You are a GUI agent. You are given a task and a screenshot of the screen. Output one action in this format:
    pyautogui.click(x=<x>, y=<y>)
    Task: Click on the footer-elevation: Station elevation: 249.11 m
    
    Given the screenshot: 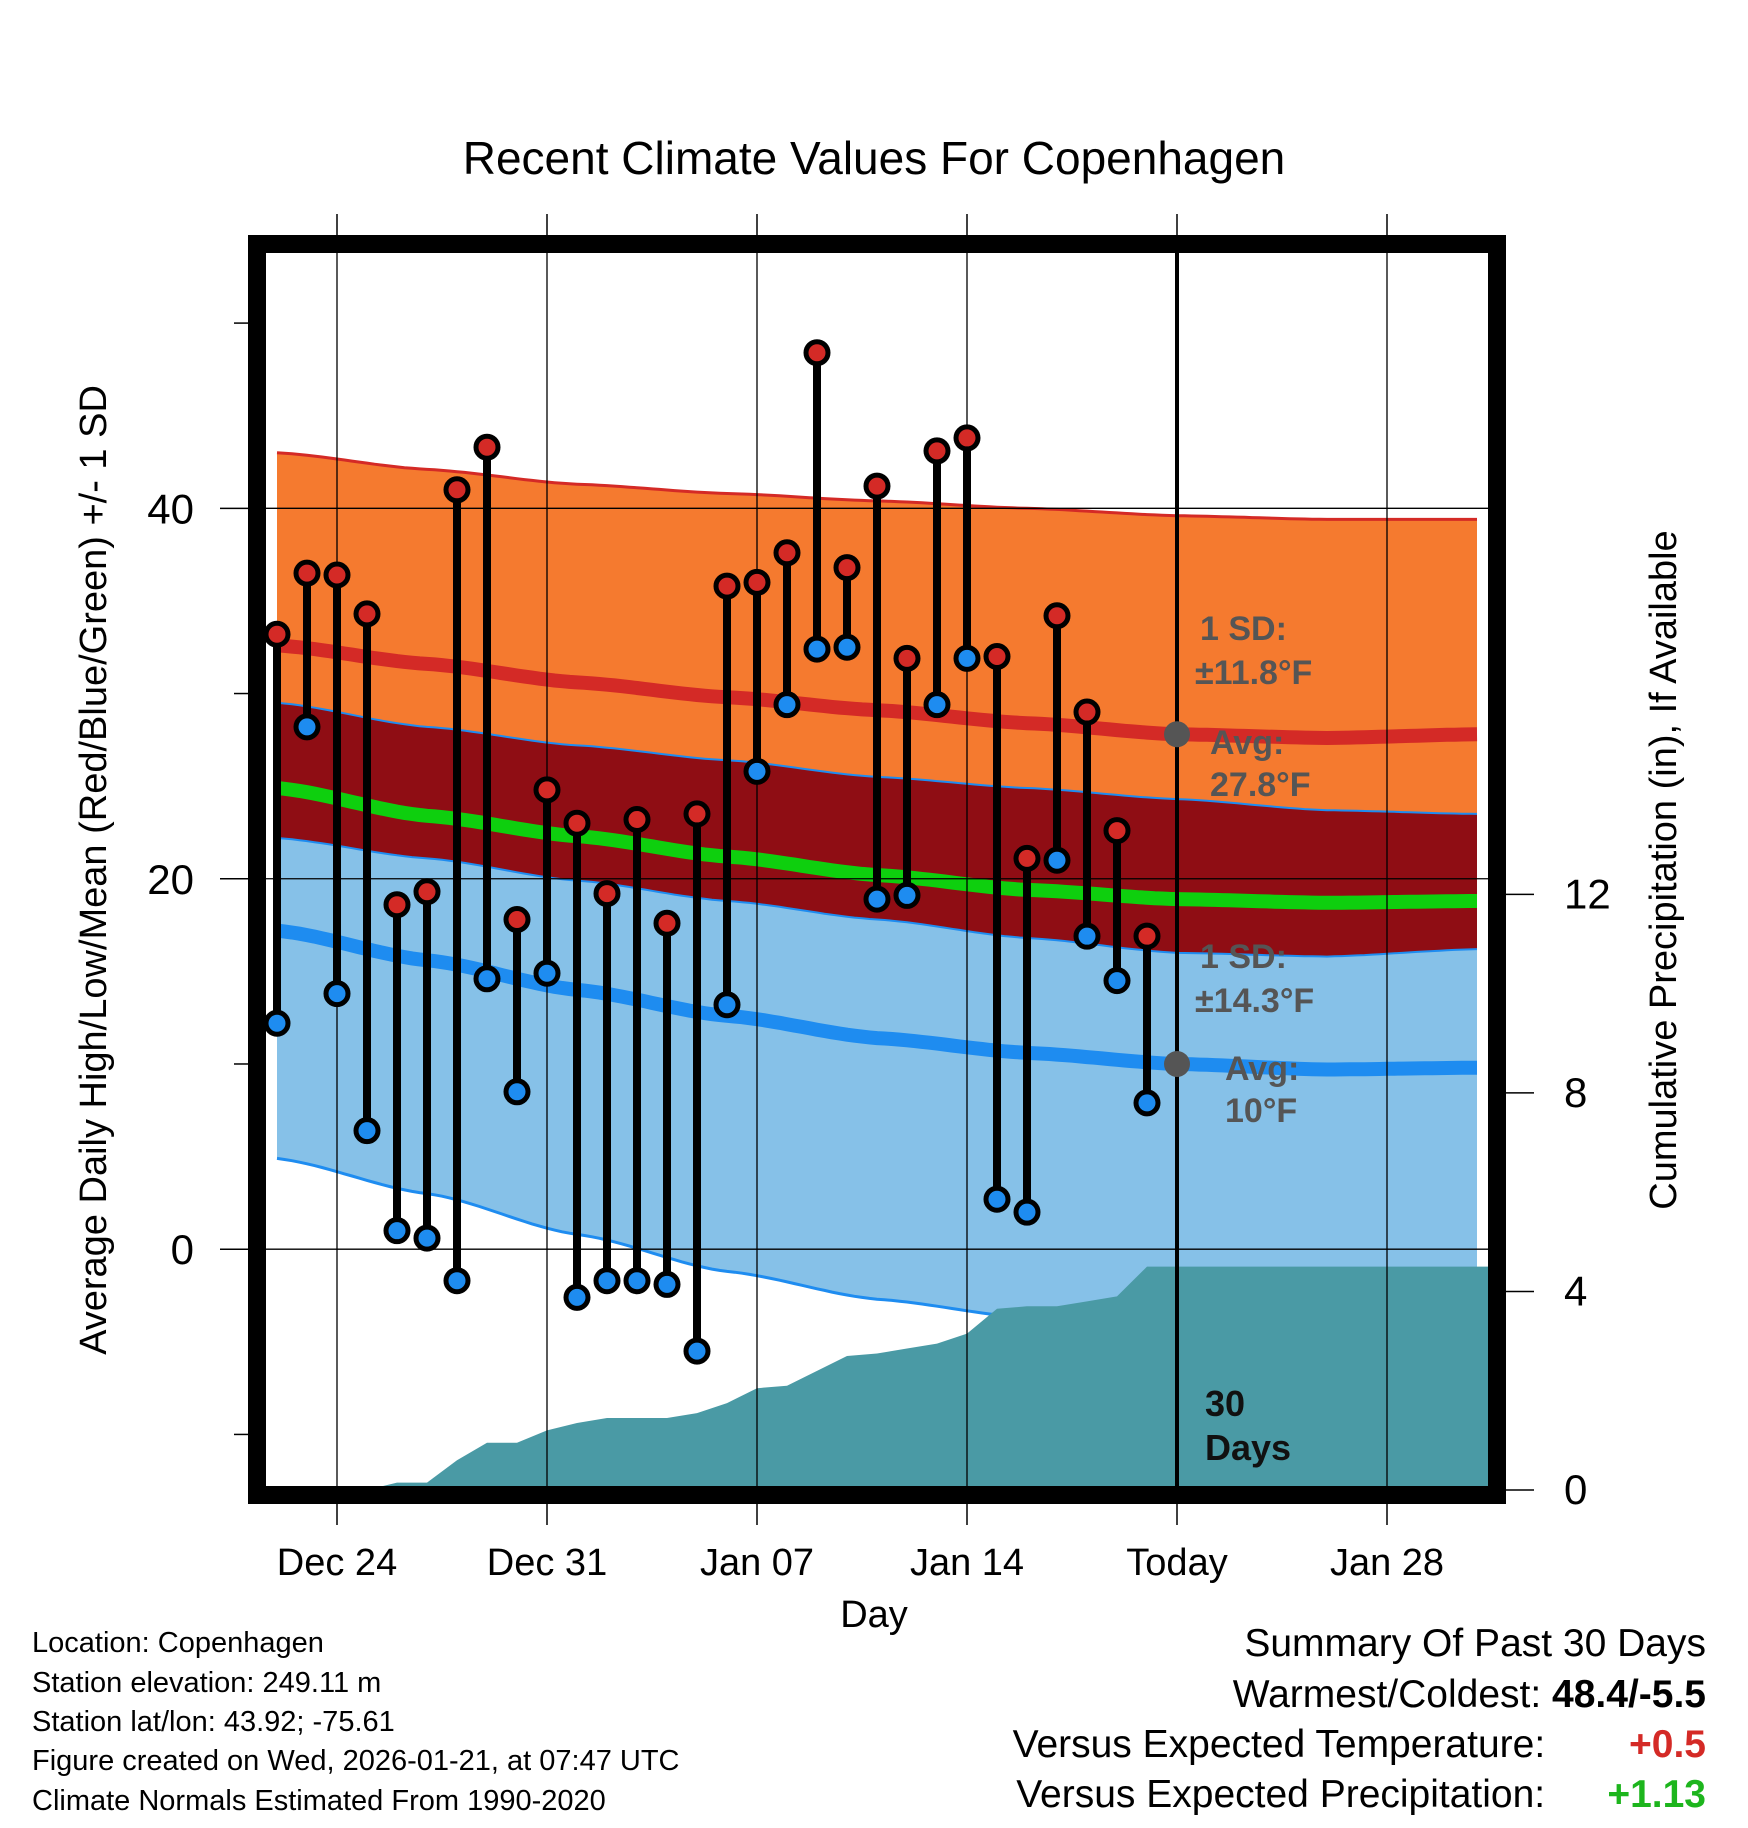 What is the action you would take?
    pyautogui.click(x=207, y=1683)
    